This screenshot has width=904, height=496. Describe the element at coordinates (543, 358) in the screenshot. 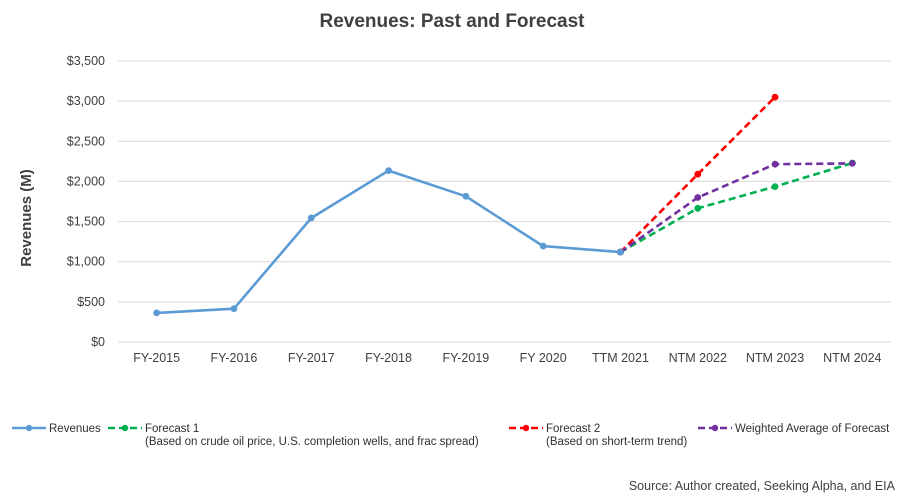

I see `x-tick-label: FY 2020` at that location.